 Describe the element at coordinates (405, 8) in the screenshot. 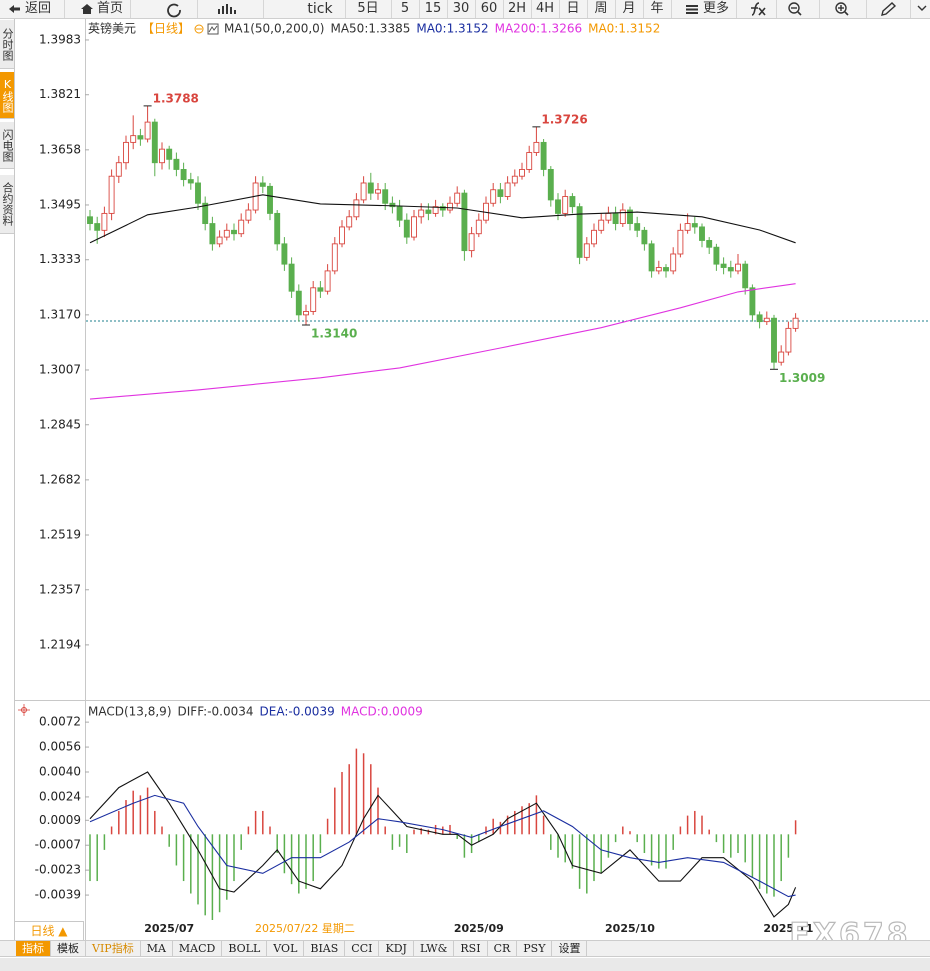

I see `toolbar-button: 5` at that location.